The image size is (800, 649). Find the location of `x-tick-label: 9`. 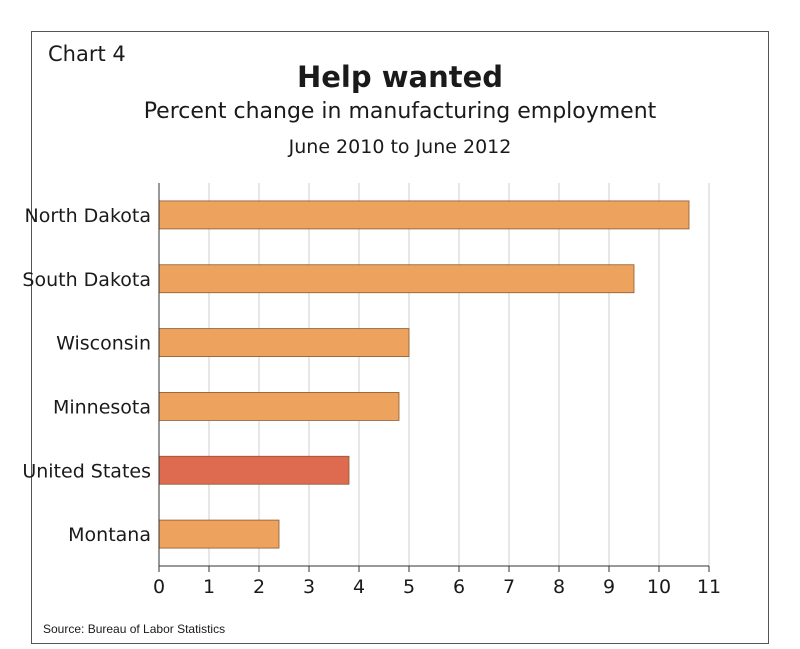

x-tick-label: 9 is located at coordinates (609, 587).